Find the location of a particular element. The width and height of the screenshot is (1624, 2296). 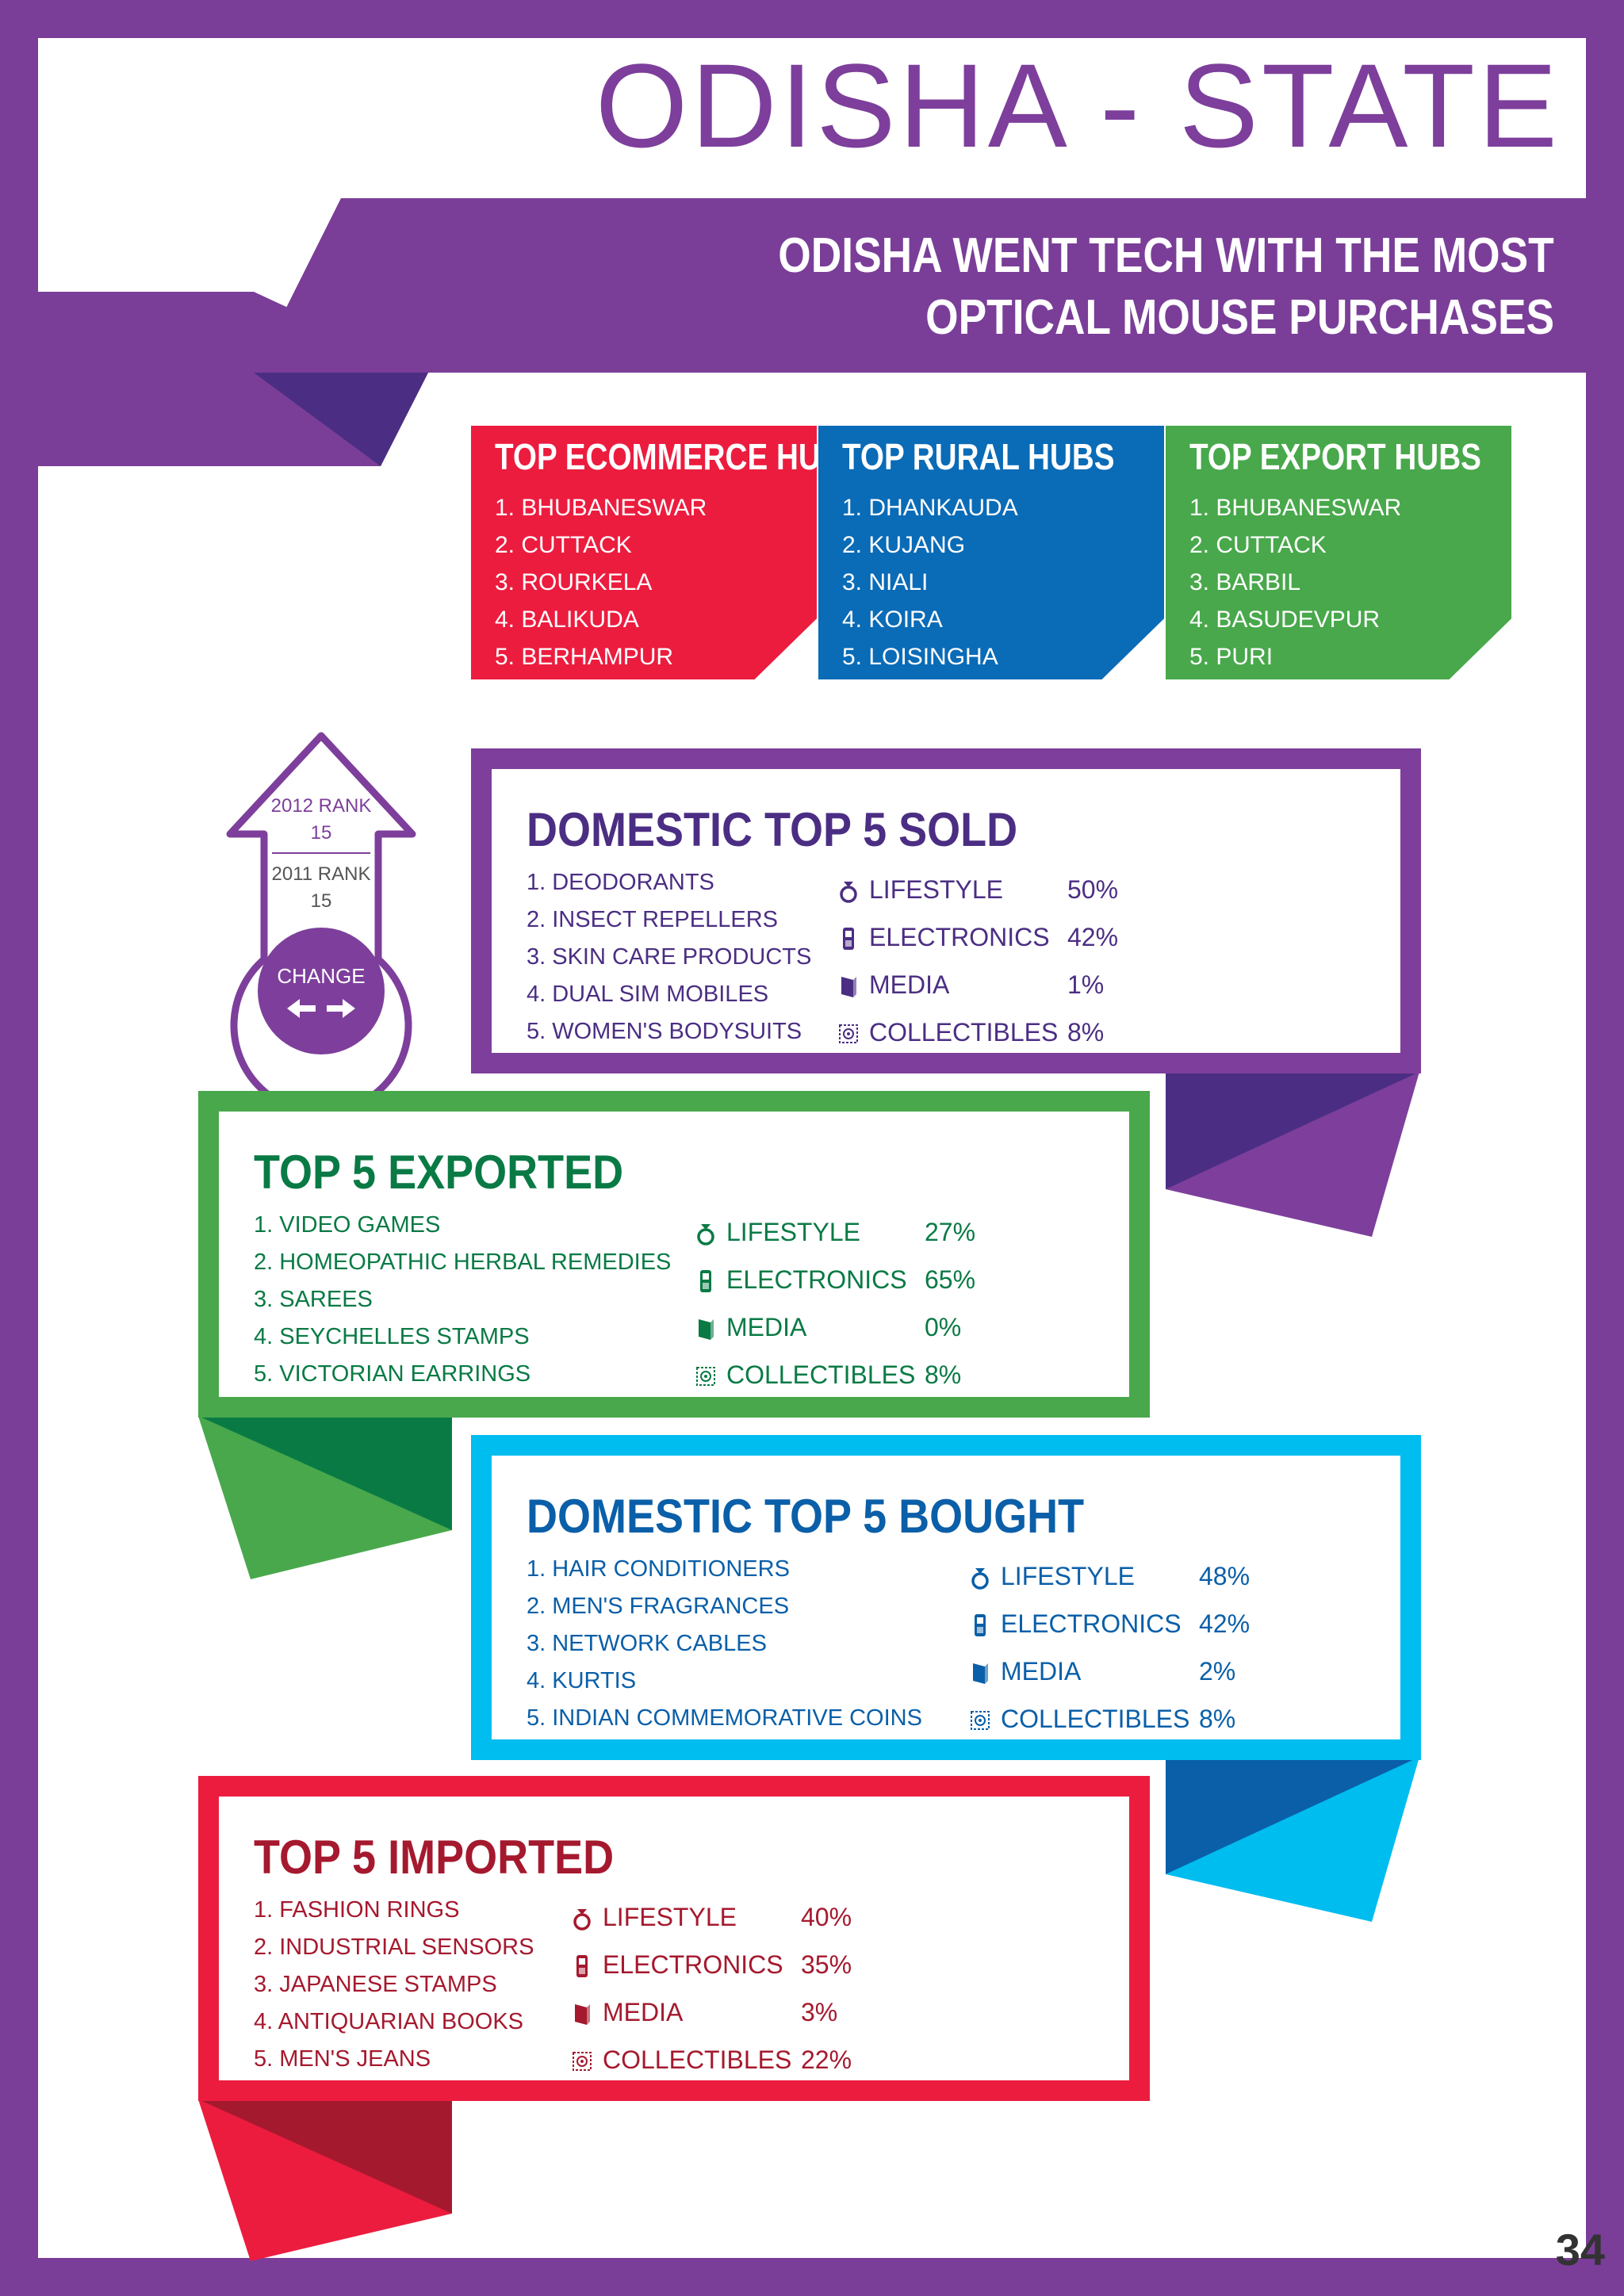

list-item: 1. FASHION RINGS is located at coordinates (357, 1910).